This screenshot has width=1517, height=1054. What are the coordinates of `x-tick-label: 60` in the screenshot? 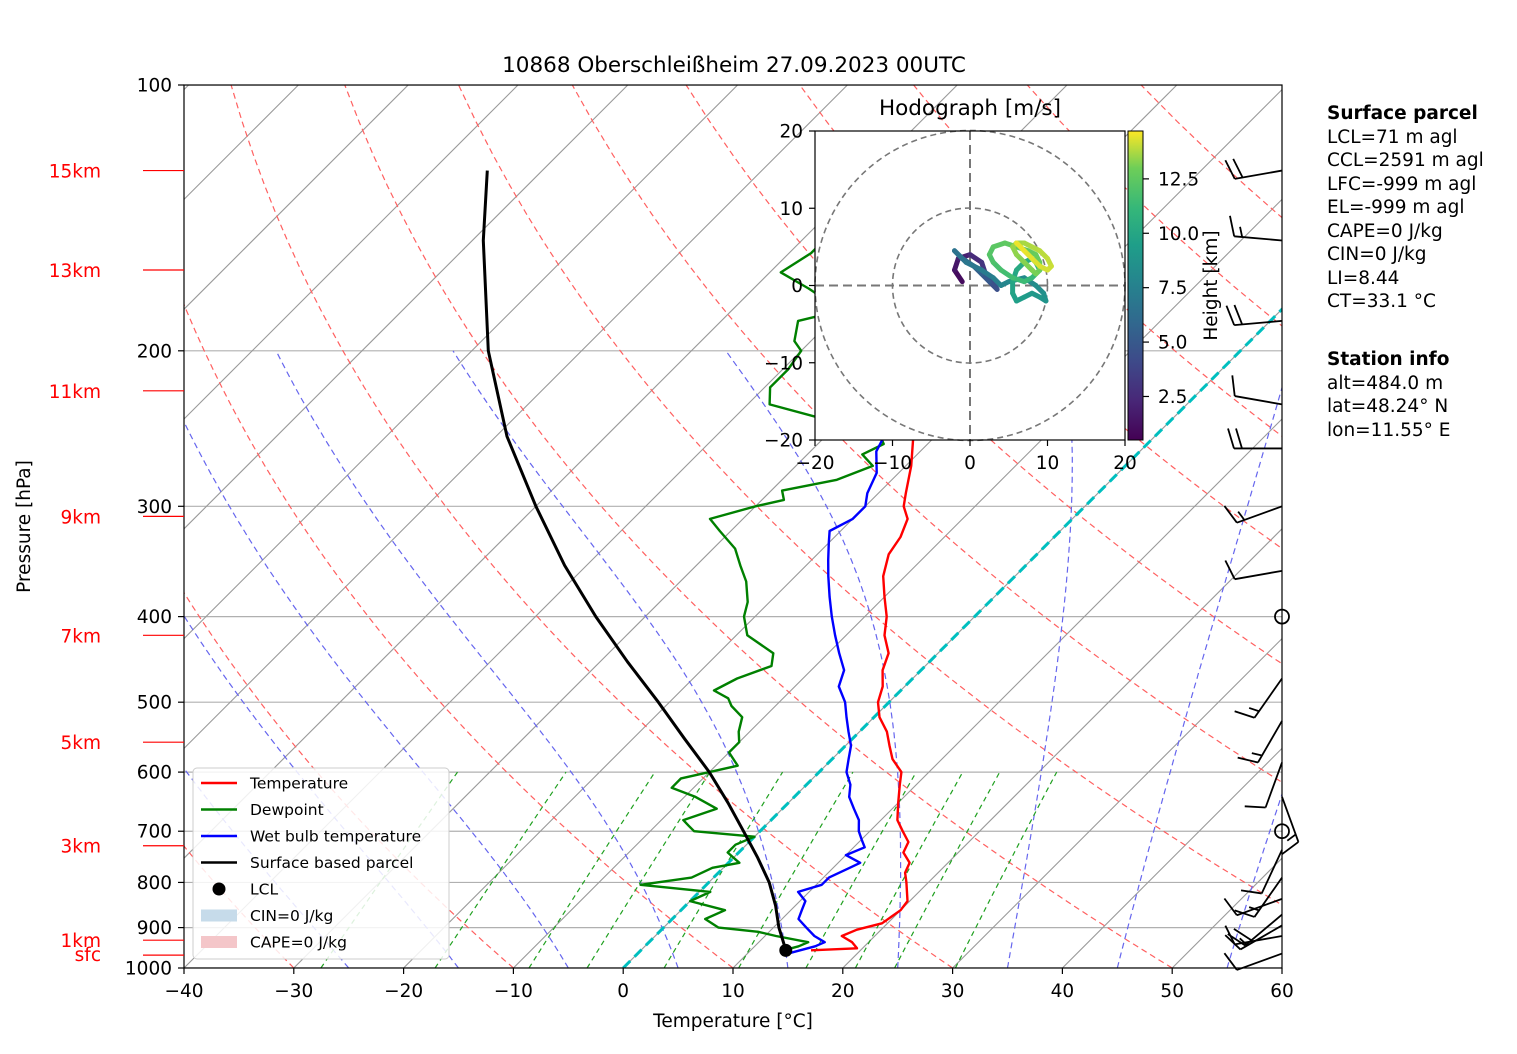 It's located at (1282, 991).